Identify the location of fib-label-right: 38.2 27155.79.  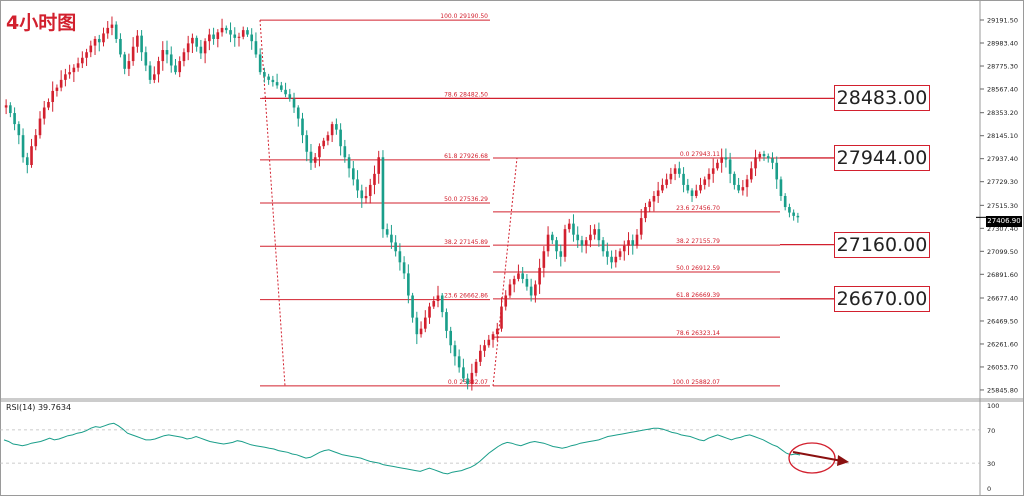
(698, 241).